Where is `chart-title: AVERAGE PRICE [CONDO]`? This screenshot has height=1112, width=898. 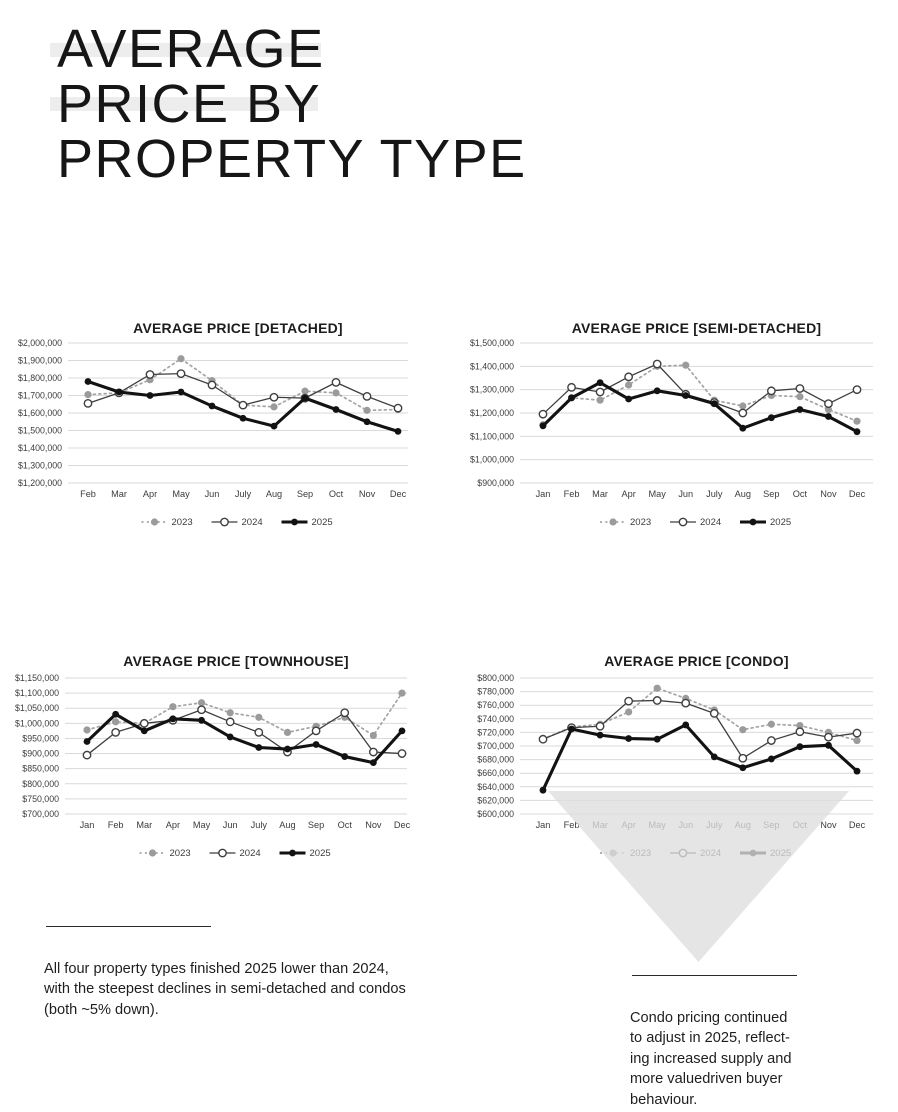 chart-title: AVERAGE PRICE [CONDO] is located at coordinates (696, 661).